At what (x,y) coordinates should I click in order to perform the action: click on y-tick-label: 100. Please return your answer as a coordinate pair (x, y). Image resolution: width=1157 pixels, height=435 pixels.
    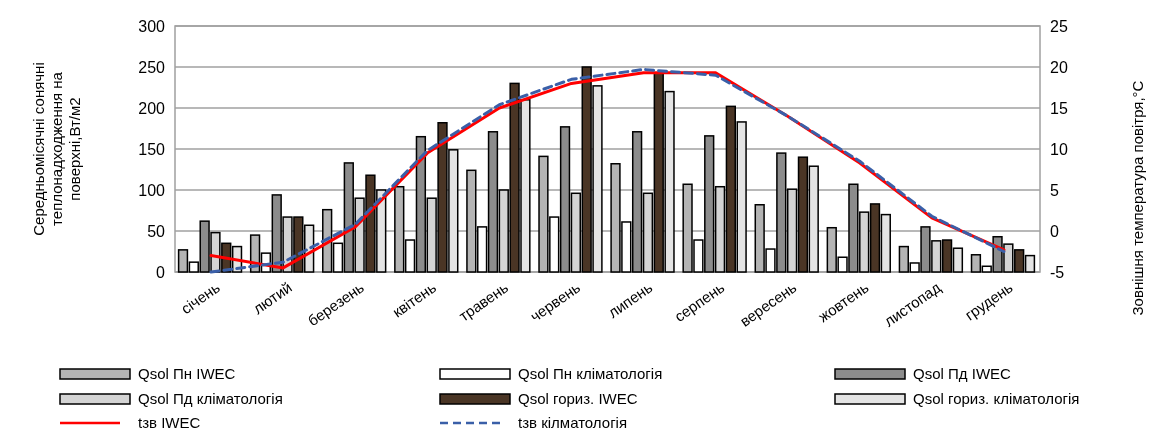
    Looking at the image, I should click on (152, 190).